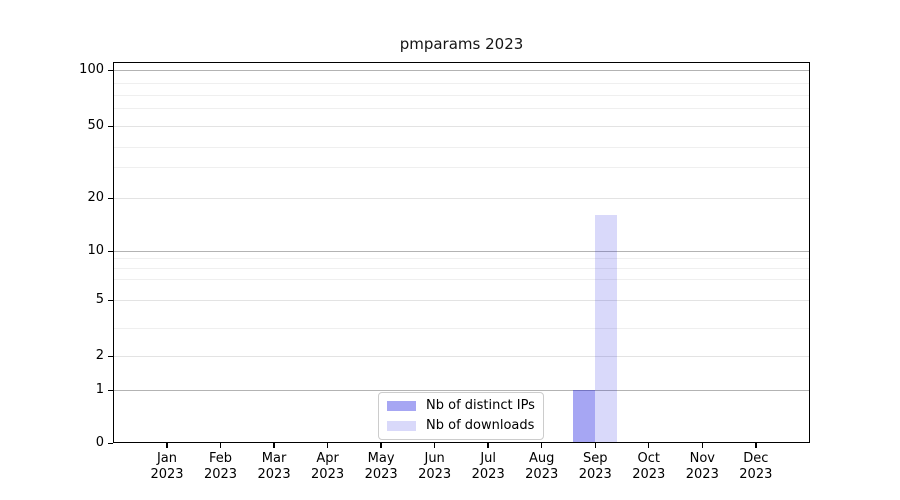  I want to click on x-axis-tick-label: Nov 2023, so click(702, 467).